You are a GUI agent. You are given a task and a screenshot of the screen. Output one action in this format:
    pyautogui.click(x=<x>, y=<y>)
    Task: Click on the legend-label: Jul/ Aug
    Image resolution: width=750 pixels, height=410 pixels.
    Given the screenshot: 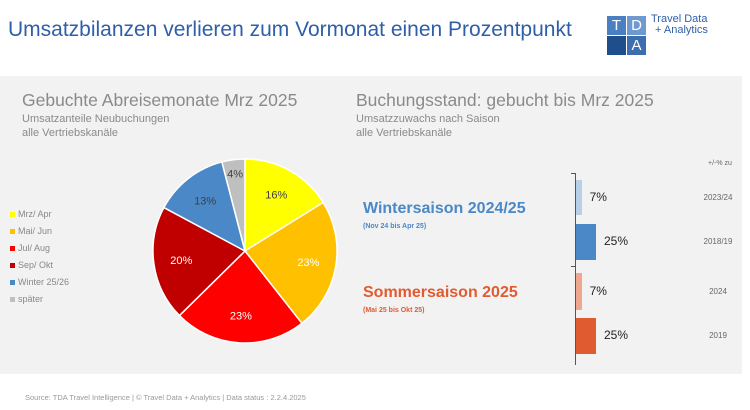 What is the action you would take?
    pyautogui.click(x=34, y=248)
    